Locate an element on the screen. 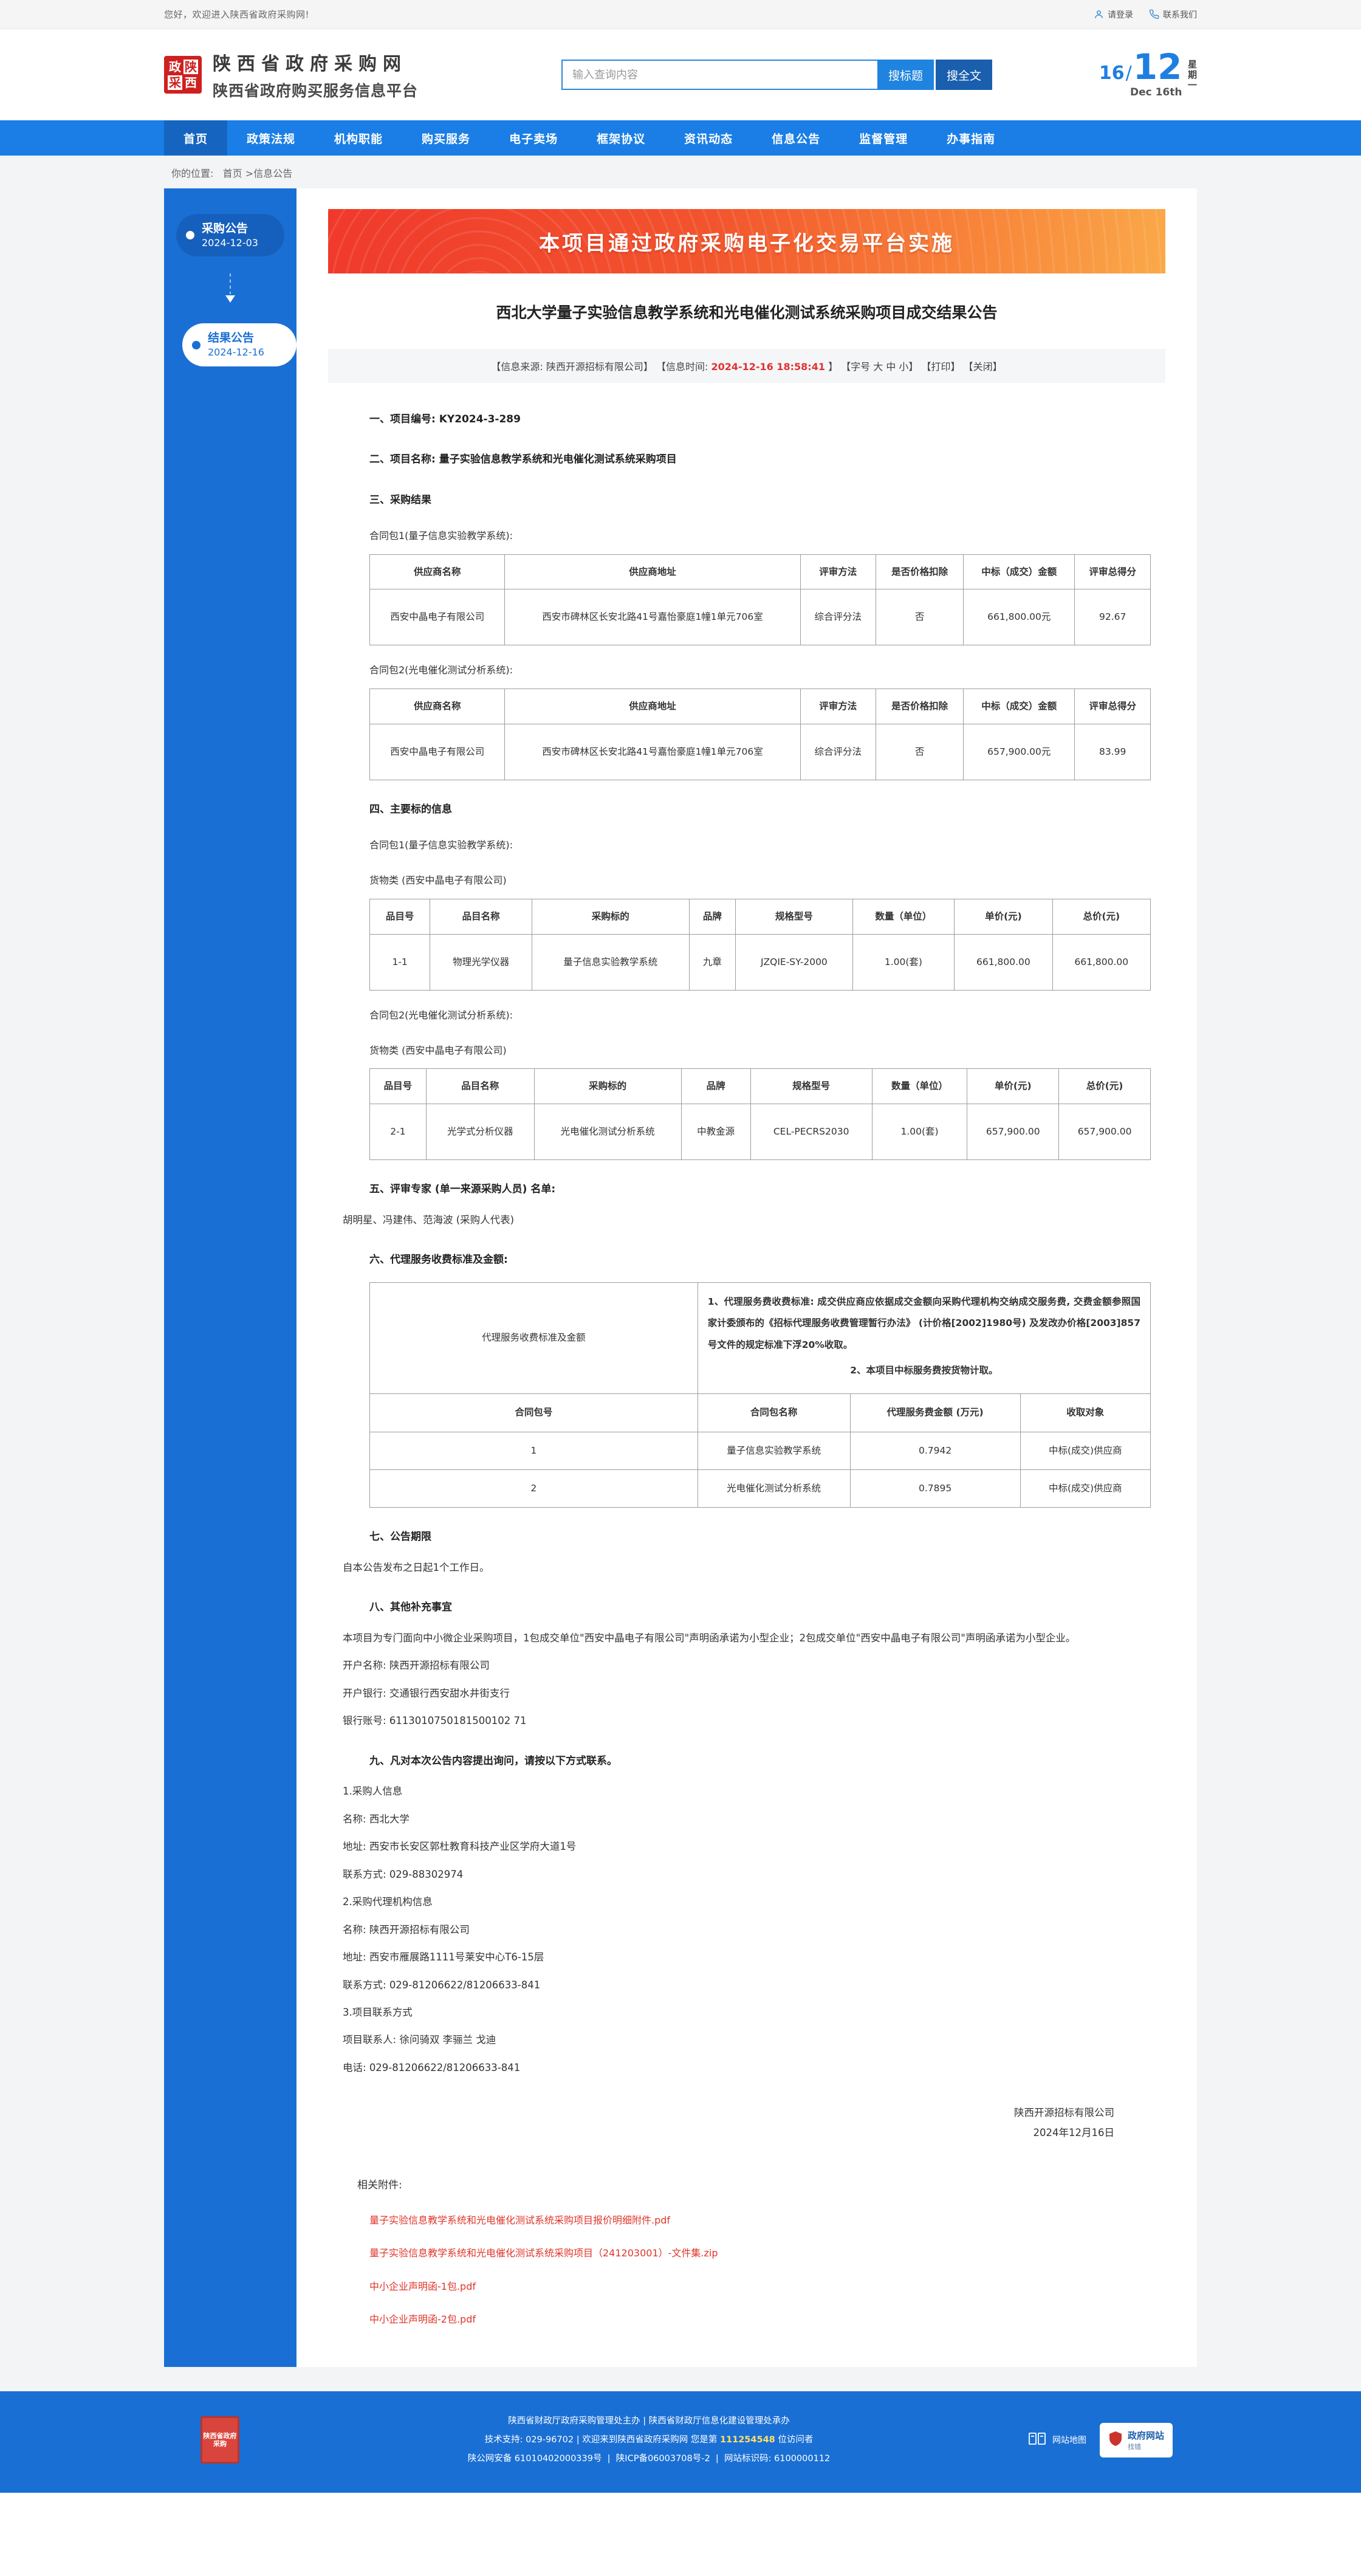 The height and width of the screenshot is (2576, 1361). gov-site-report-badge: 政府网站 找错 is located at coordinates (1136, 2440).